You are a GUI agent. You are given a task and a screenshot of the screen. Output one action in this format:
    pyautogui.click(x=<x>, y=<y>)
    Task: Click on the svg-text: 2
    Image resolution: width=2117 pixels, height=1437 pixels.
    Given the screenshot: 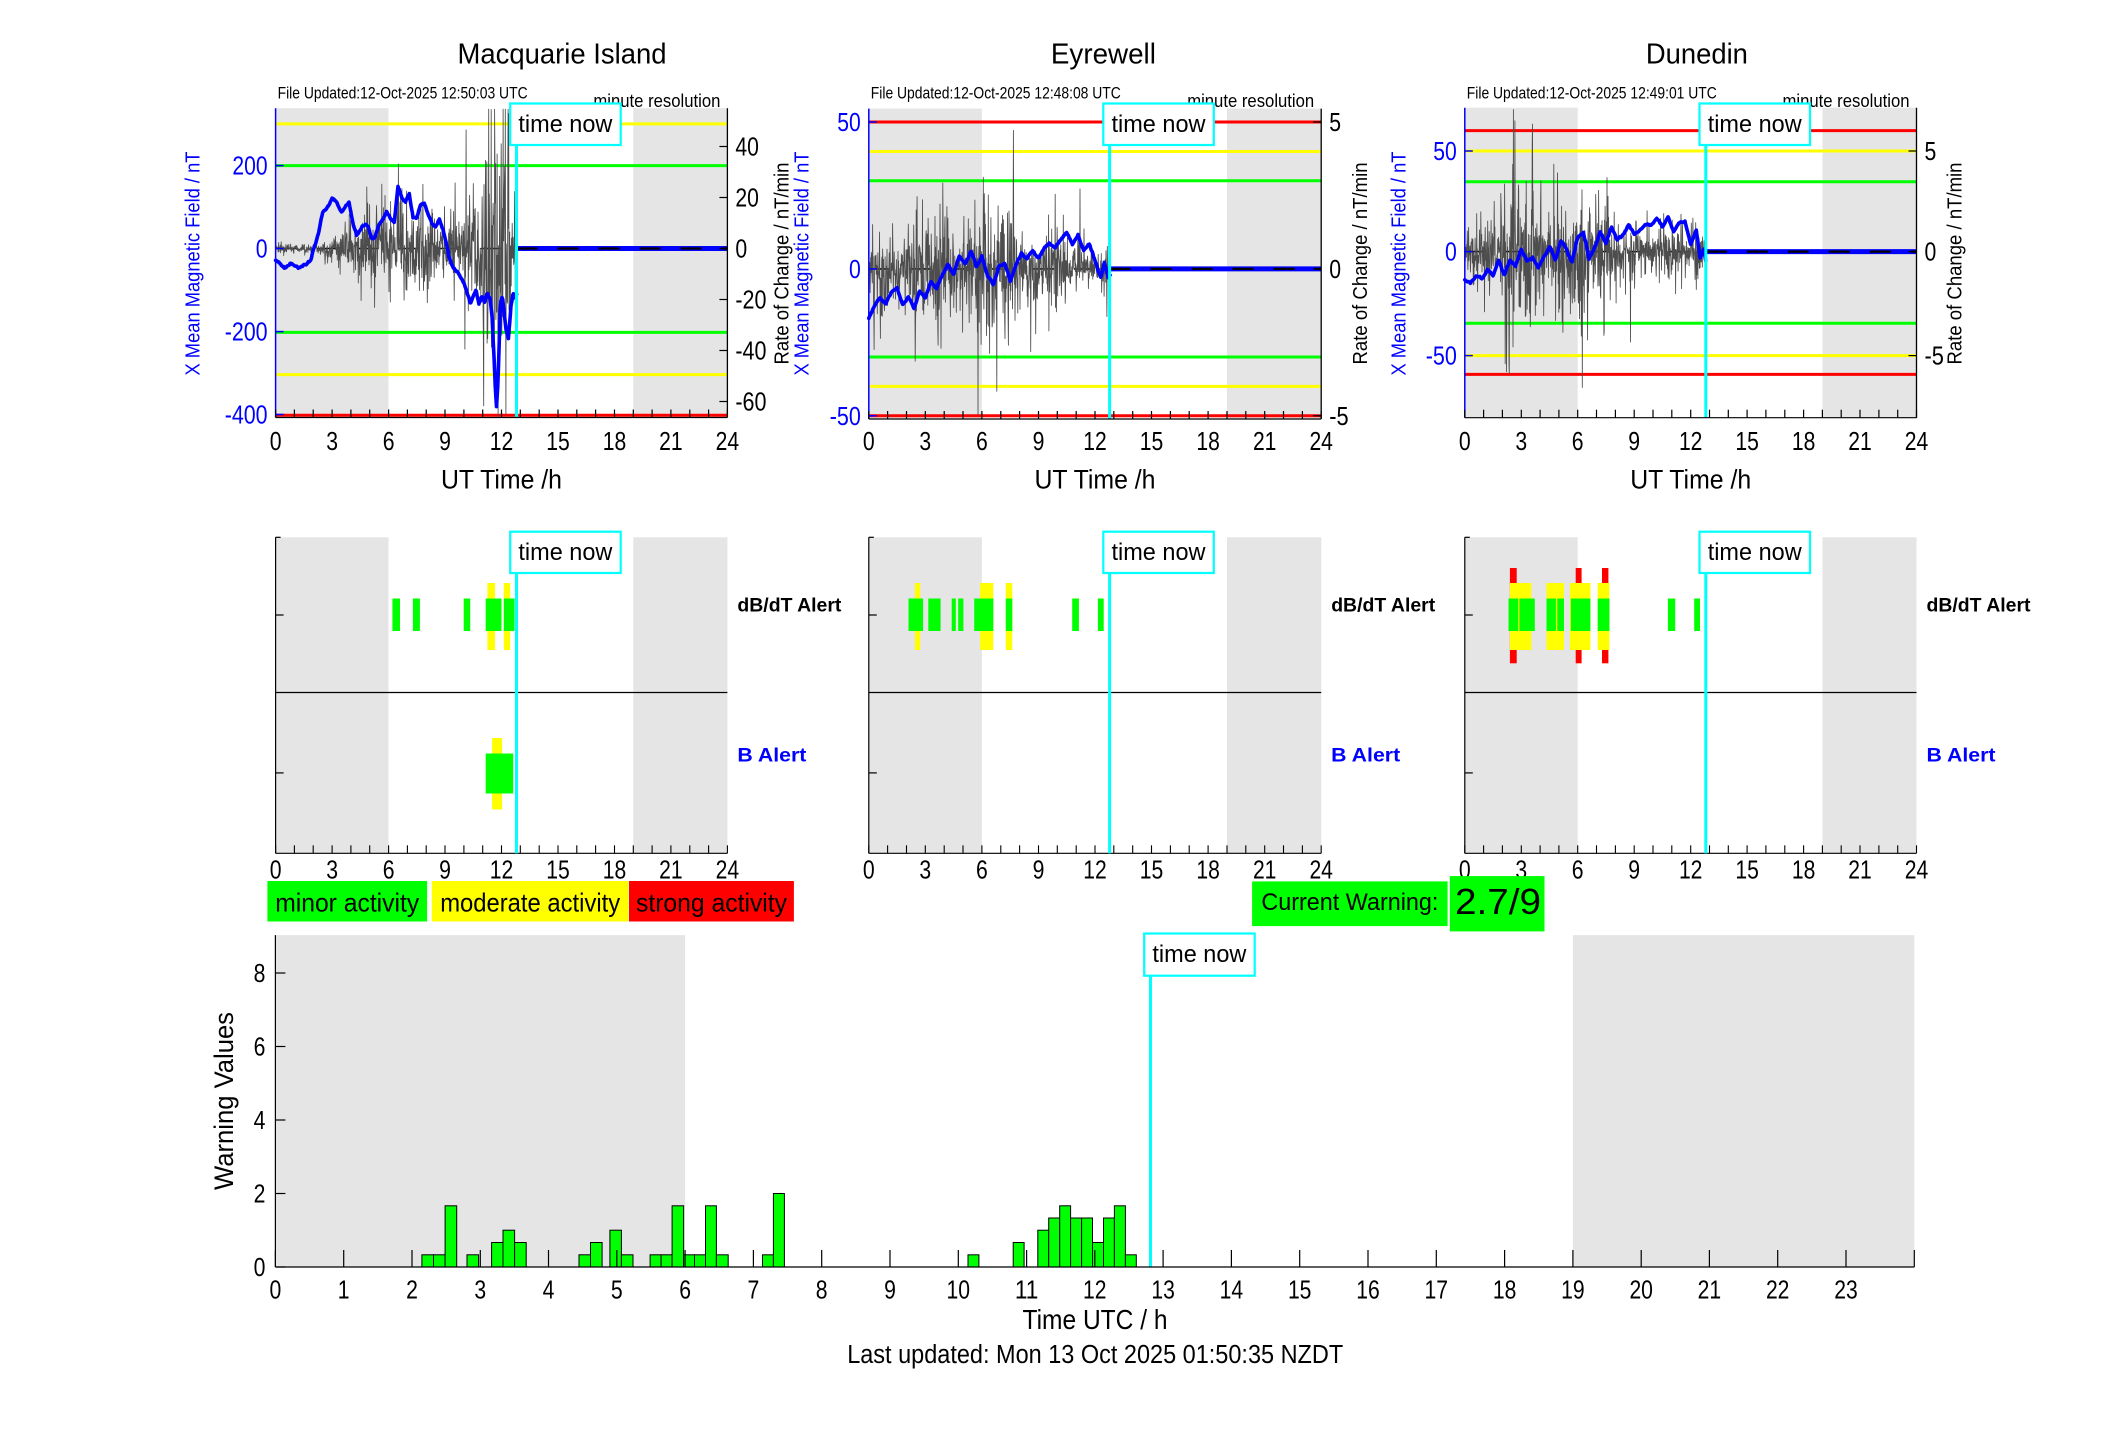 What is the action you would take?
    pyautogui.click(x=412, y=1291)
    